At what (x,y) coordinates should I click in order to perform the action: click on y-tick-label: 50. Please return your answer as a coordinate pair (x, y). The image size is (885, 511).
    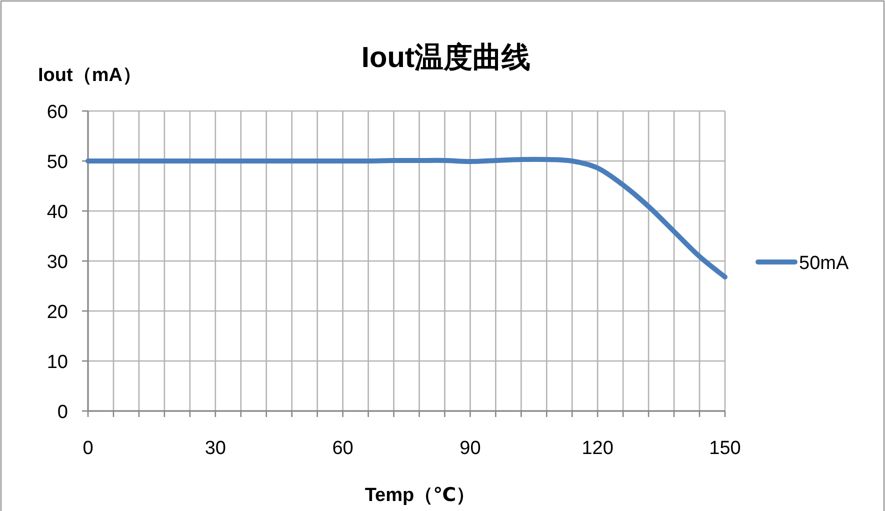
    Looking at the image, I should click on (57, 162).